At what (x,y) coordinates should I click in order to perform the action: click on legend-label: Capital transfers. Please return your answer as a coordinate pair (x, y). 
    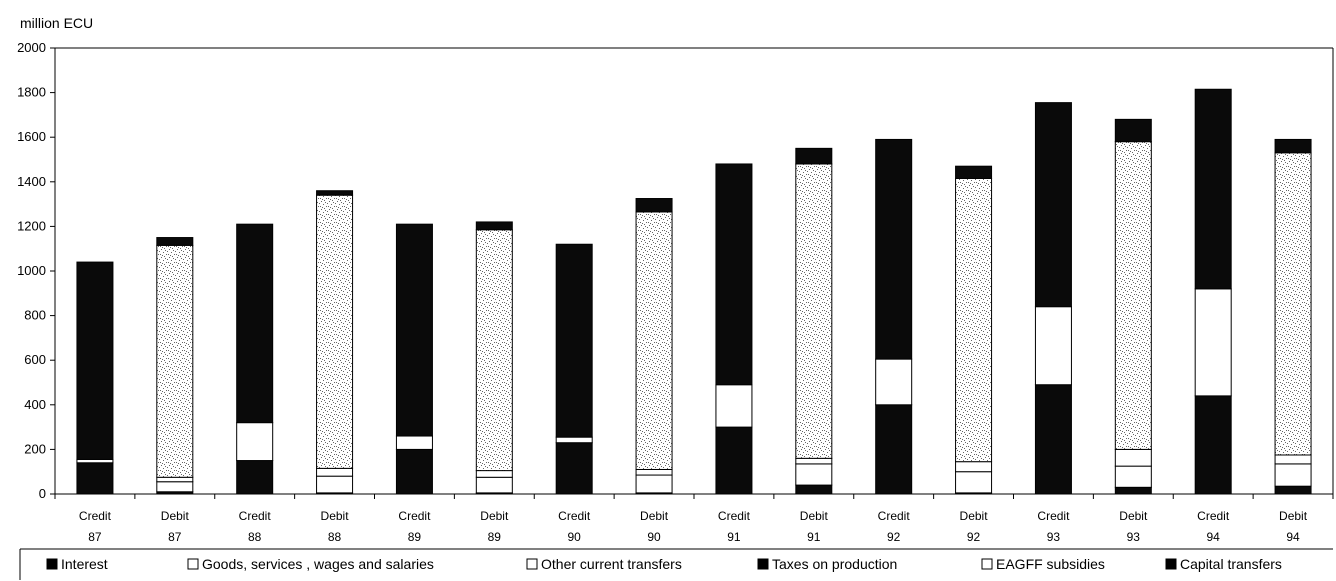
    Looking at the image, I should click on (1231, 564).